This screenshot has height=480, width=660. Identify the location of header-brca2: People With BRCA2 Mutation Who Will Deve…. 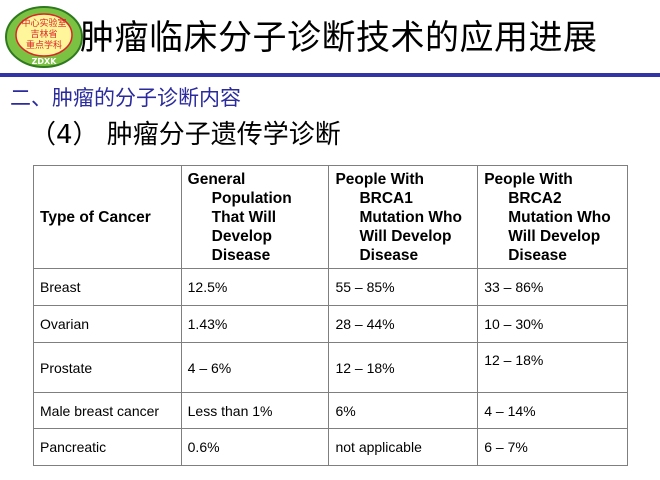
(552, 217).